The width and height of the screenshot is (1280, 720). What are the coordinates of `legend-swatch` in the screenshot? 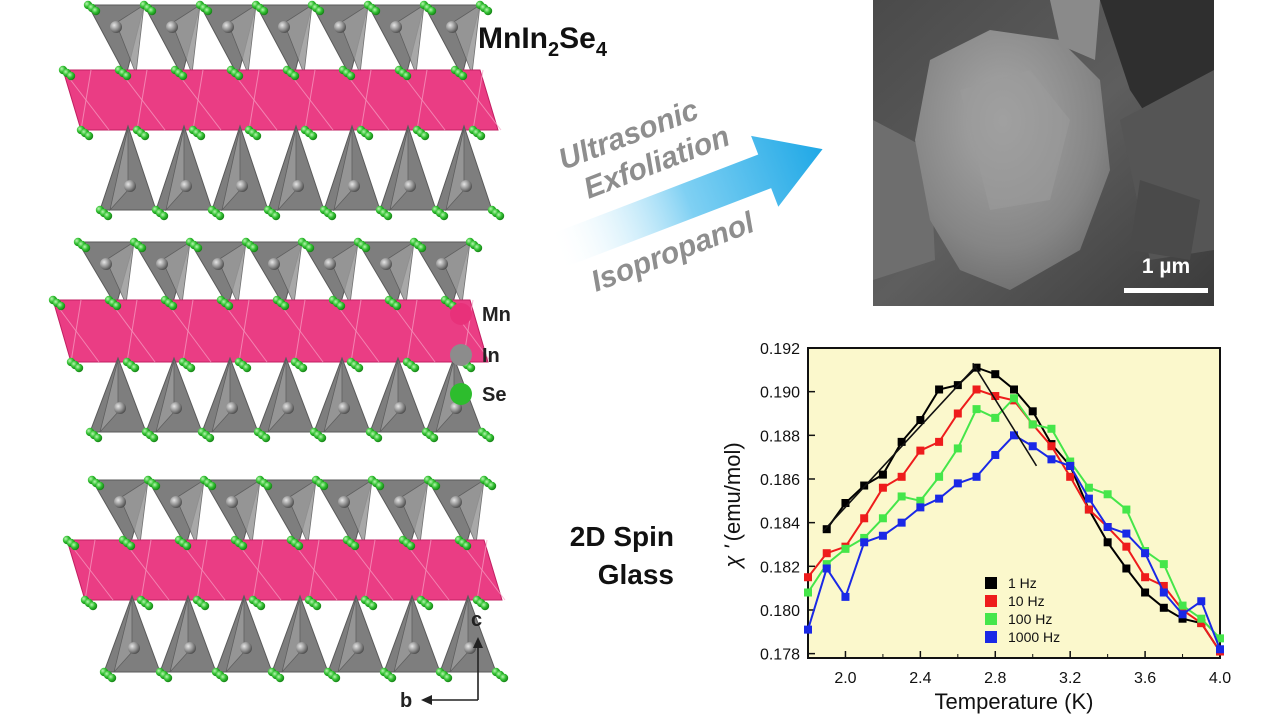 It's located at (991, 601).